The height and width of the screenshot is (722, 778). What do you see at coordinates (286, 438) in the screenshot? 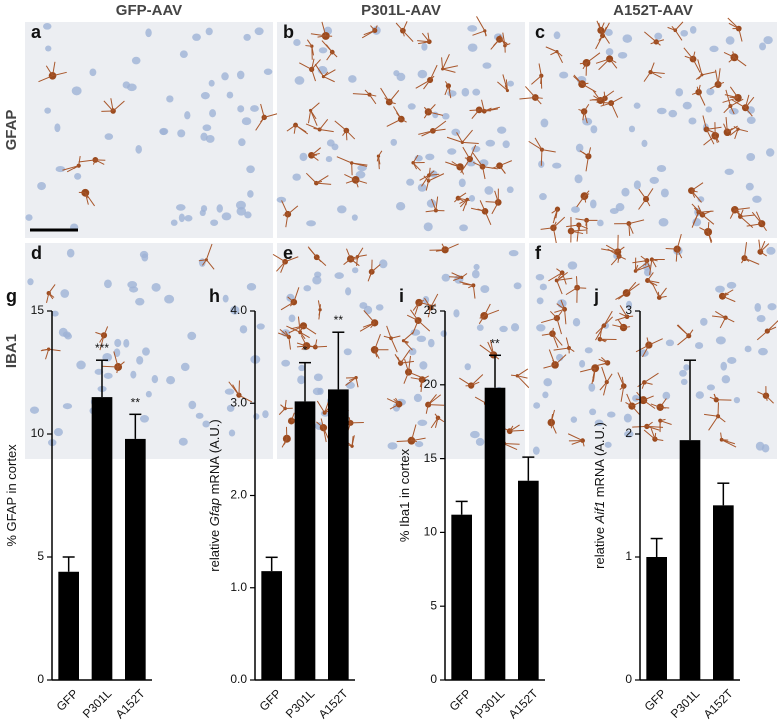
I see `stained-cell` at bounding box center [286, 438].